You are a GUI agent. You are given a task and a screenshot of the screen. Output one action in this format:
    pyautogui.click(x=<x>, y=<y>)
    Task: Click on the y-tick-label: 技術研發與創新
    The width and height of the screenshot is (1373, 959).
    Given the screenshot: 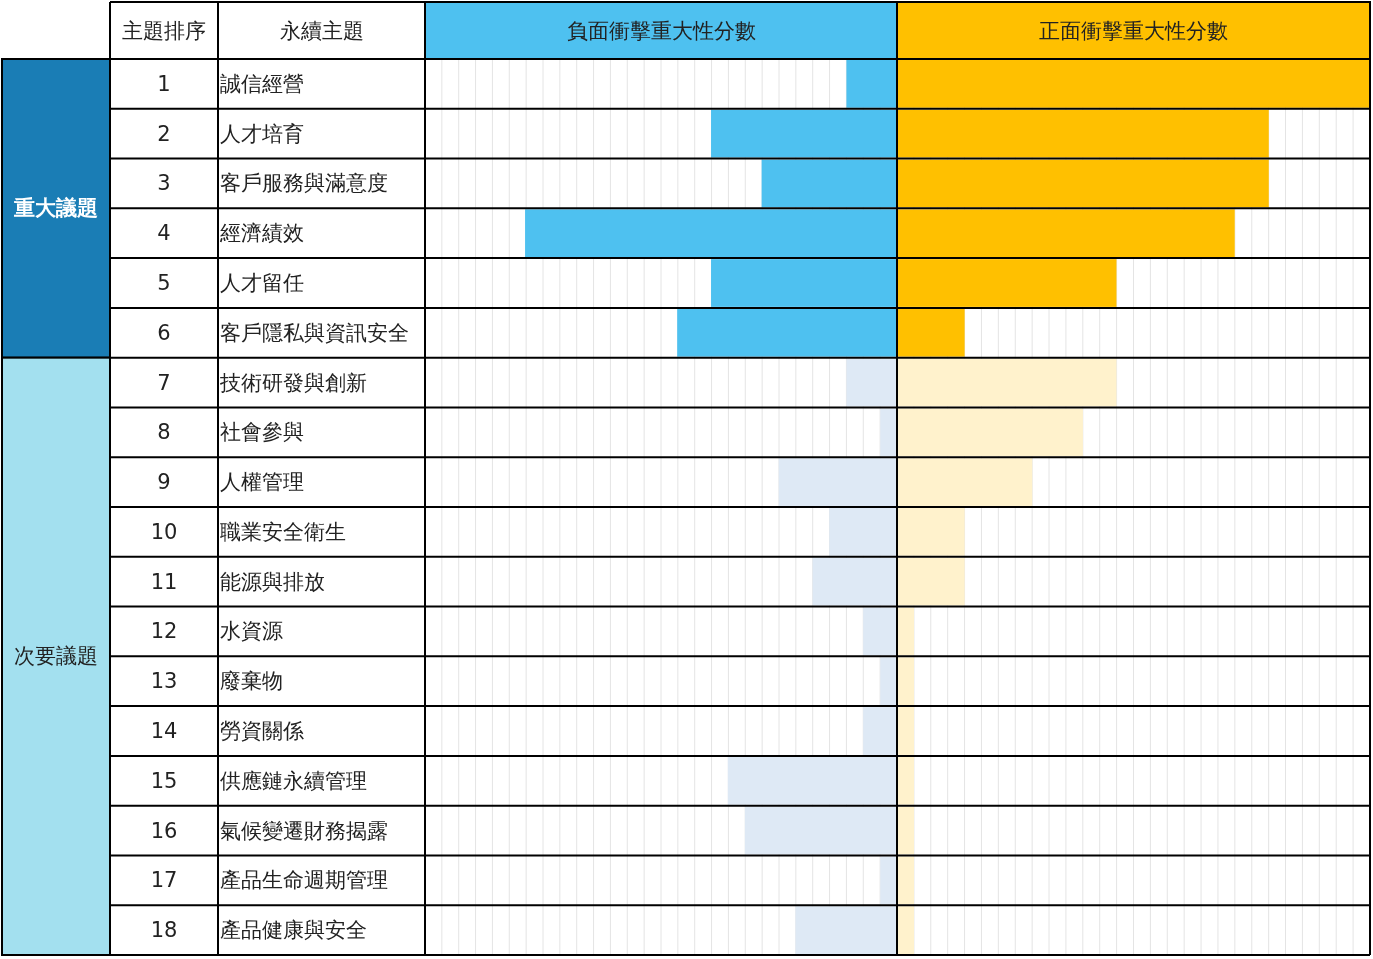 What is the action you would take?
    pyautogui.click(x=293, y=382)
    